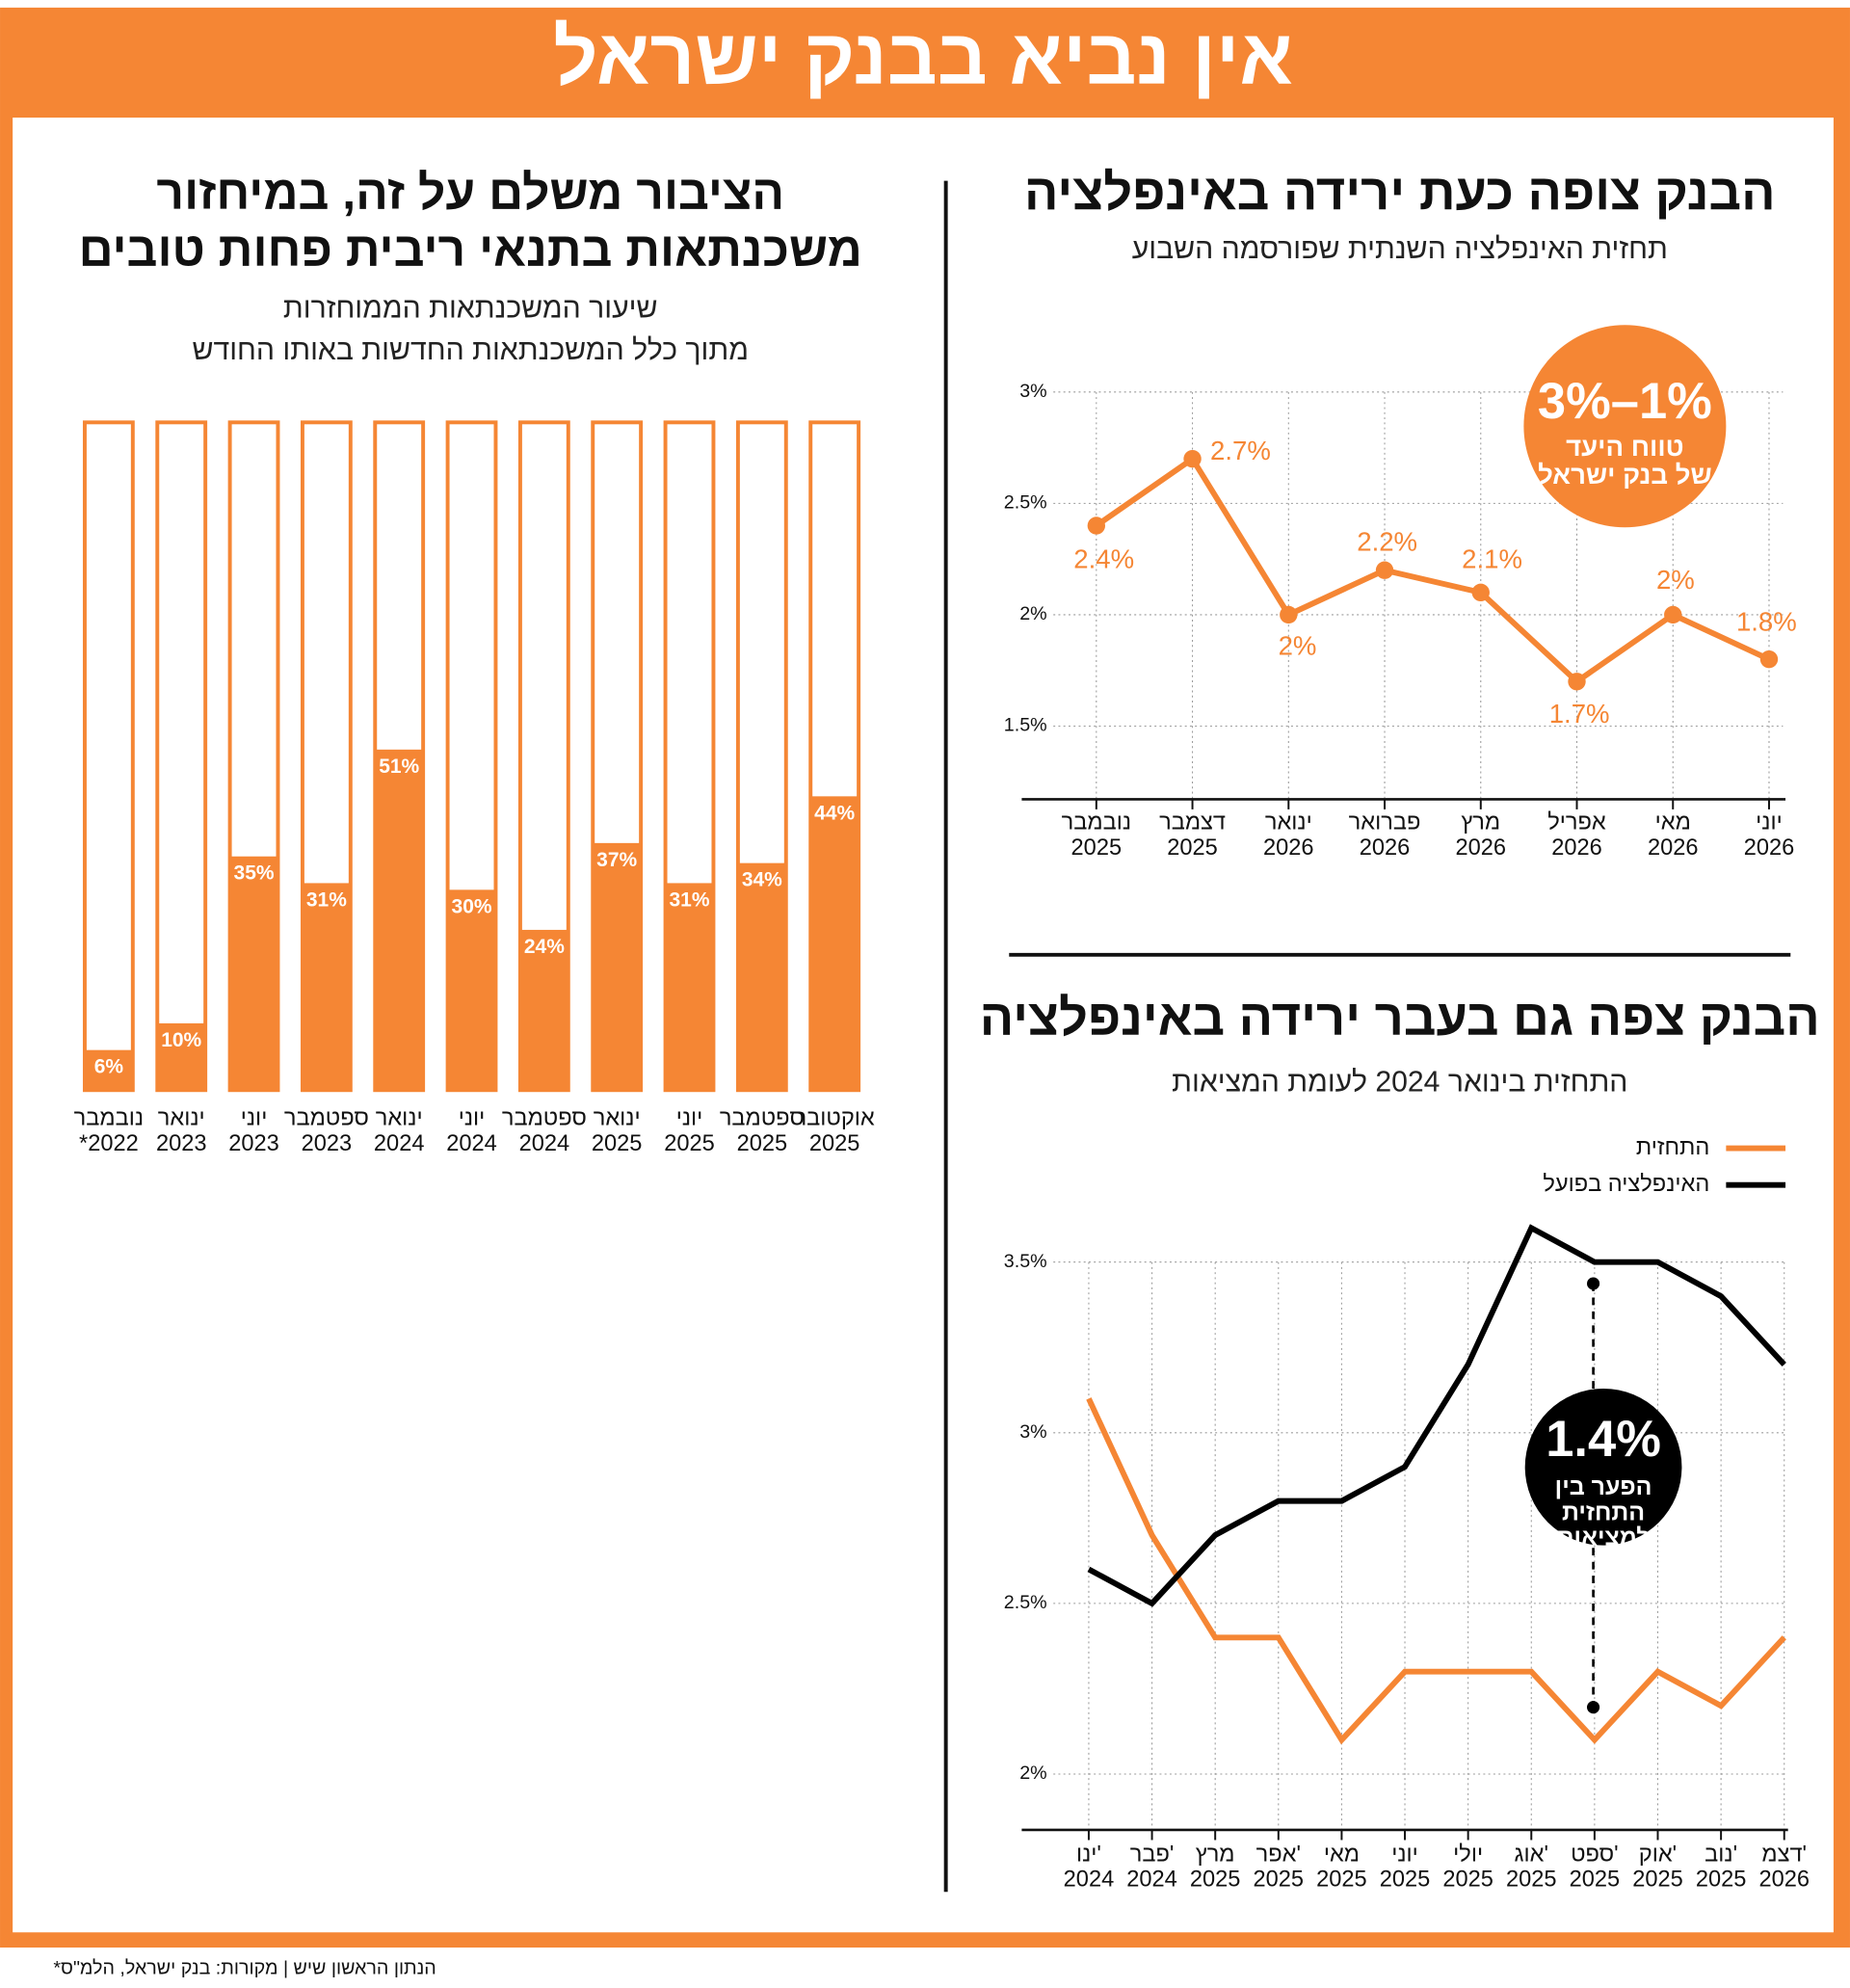 Image resolution: width=1850 pixels, height=1988 pixels. What do you see at coordinates (1766, 622) in the screenshot?
I see `value-label: 1.8%` at bounding box center [1766, 622].